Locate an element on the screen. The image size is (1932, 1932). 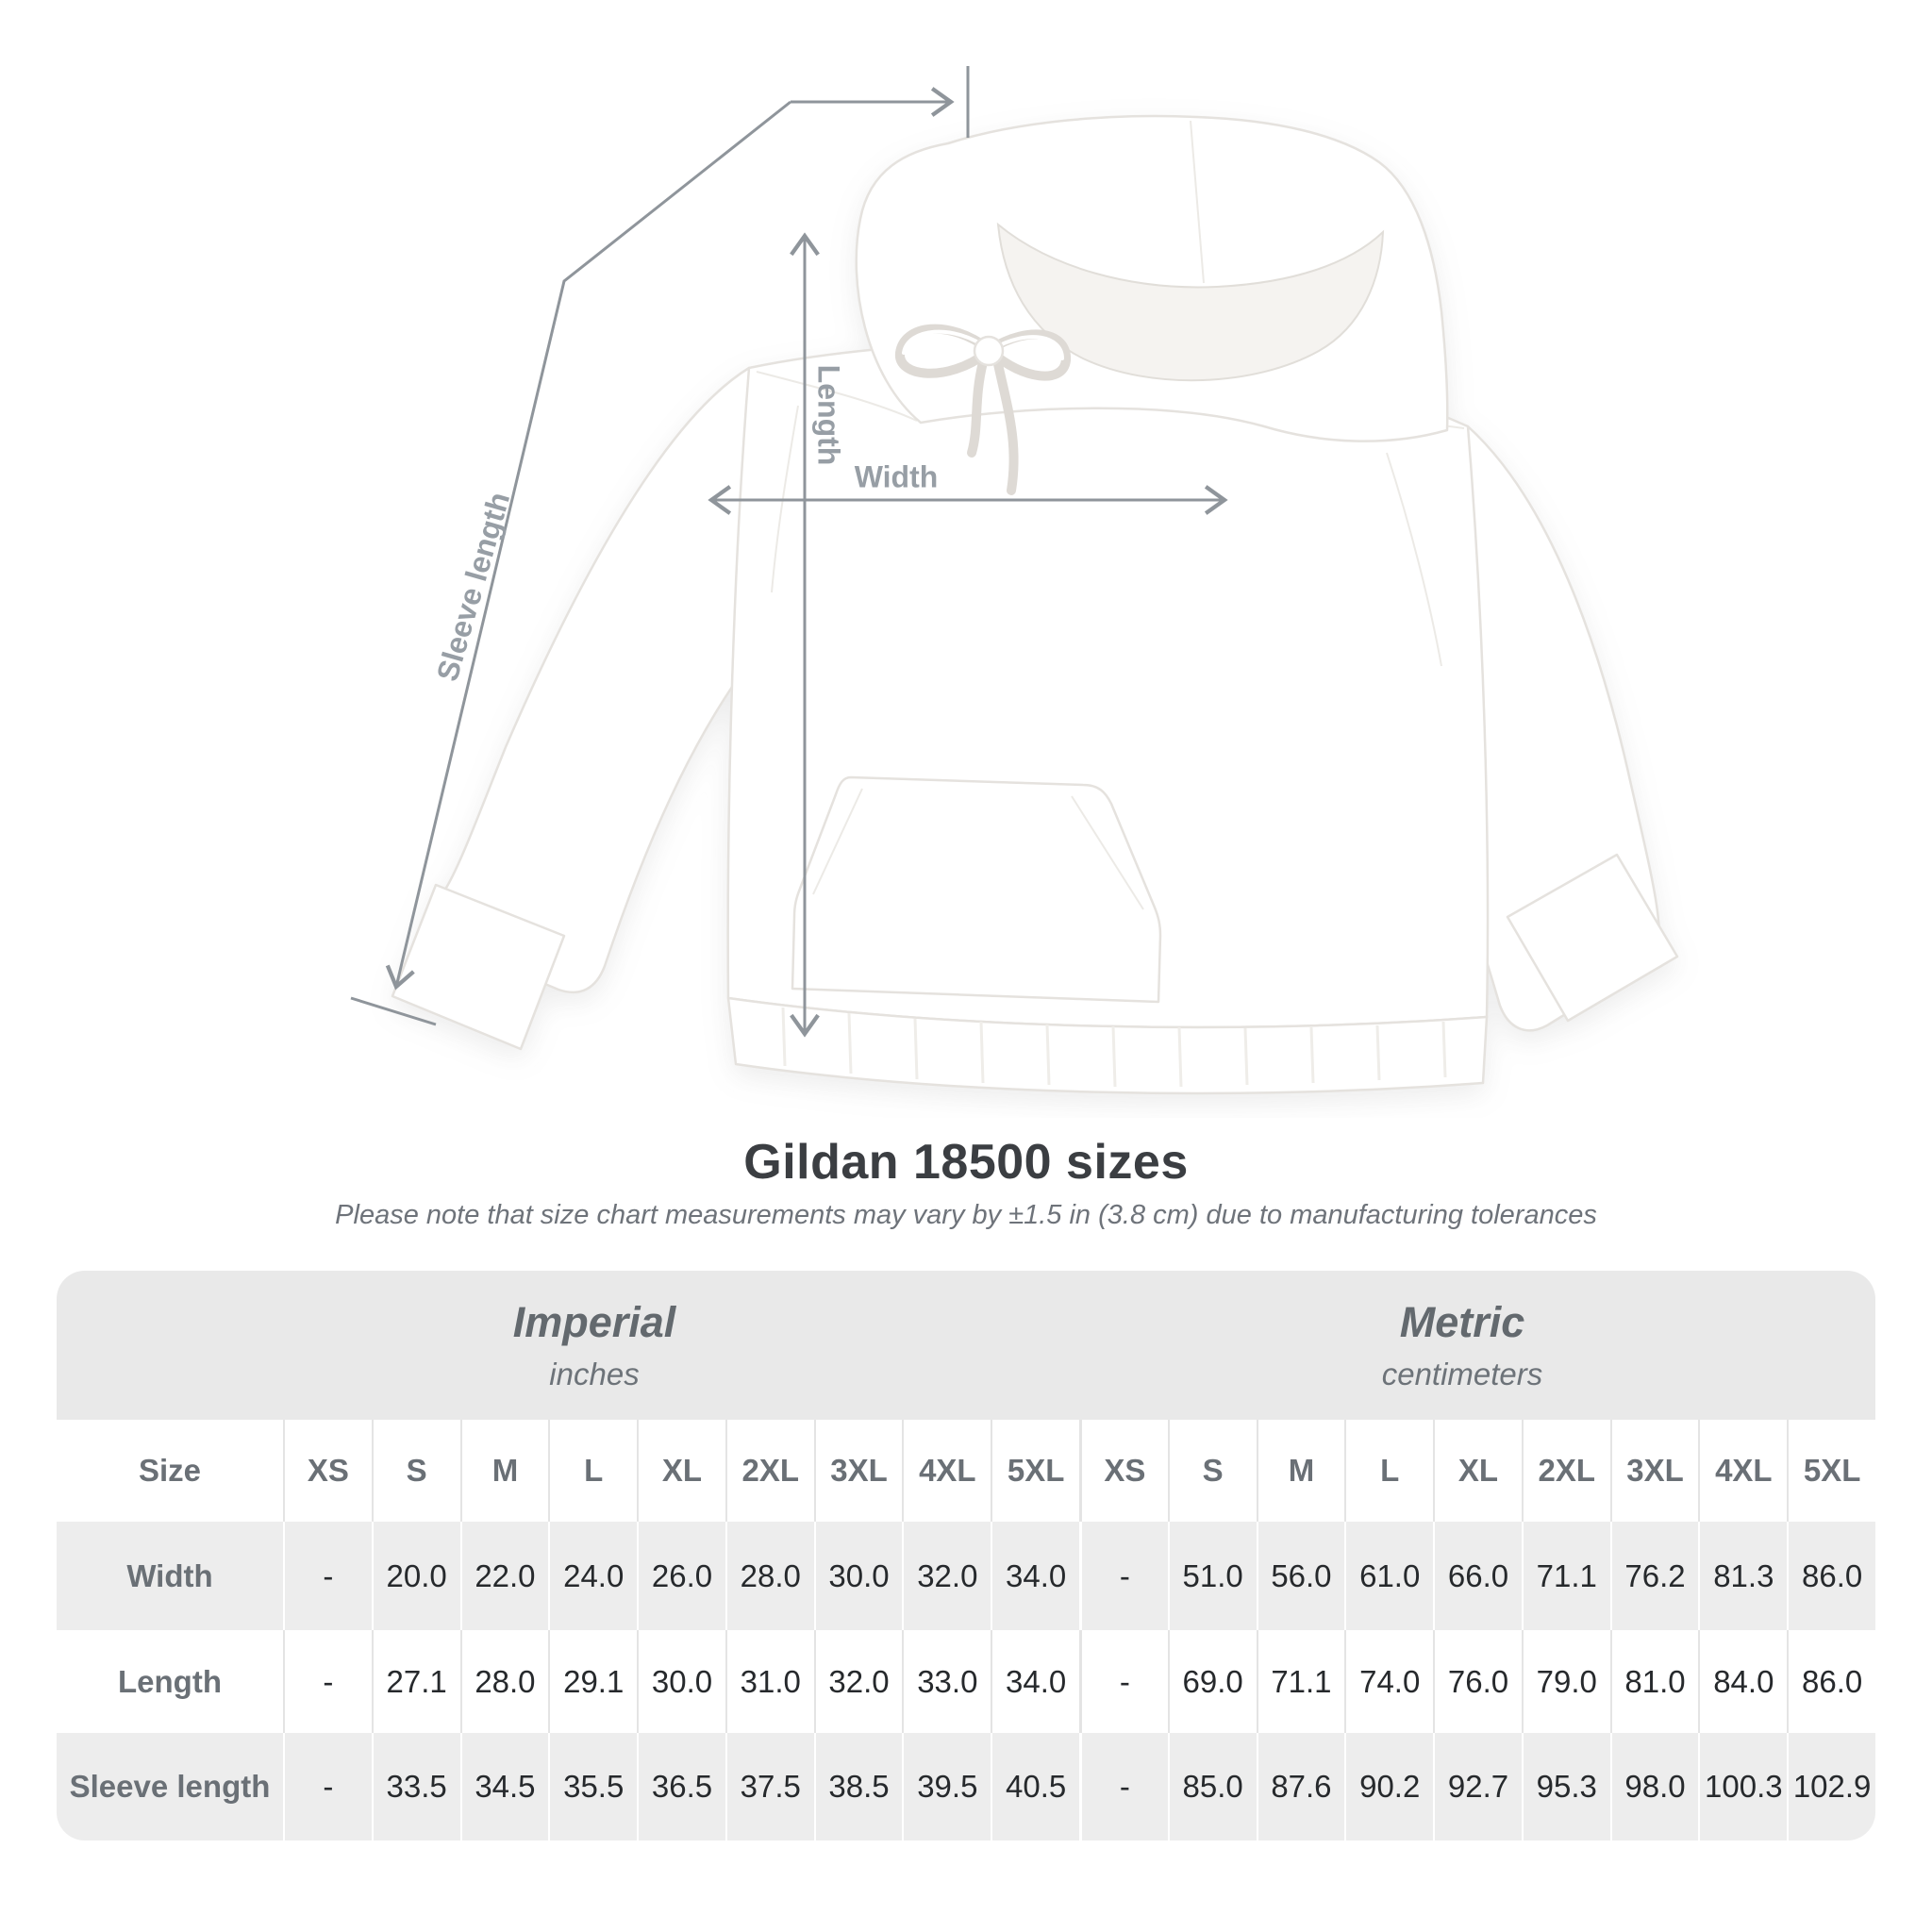
value-cell: 34.5 is located at coordinates (504, 1787).